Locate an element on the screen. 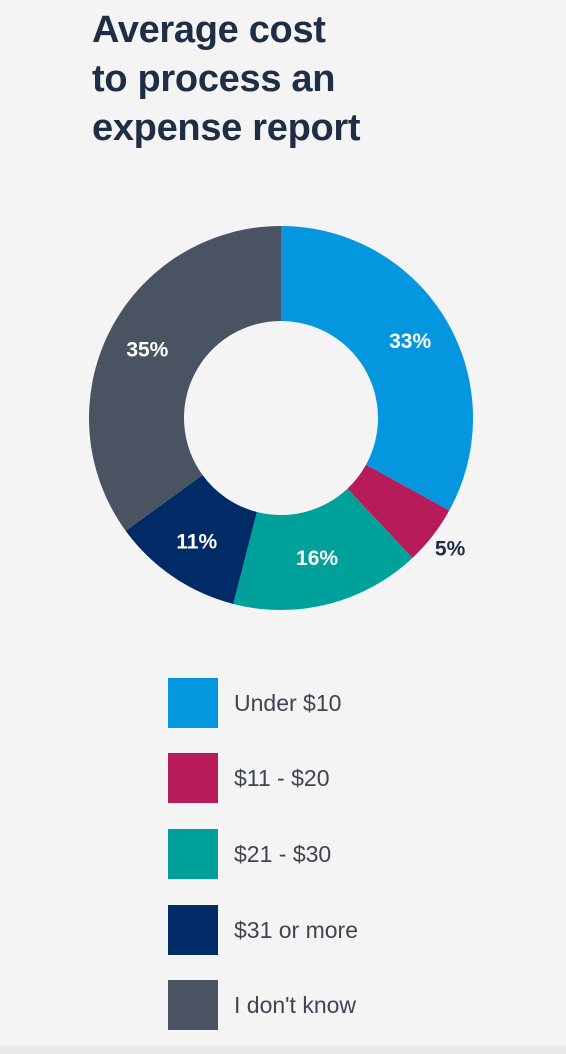 The width and height of the screenshot is (566, 1054). slice-value-label: 33% is located at coordinates (410, 341).